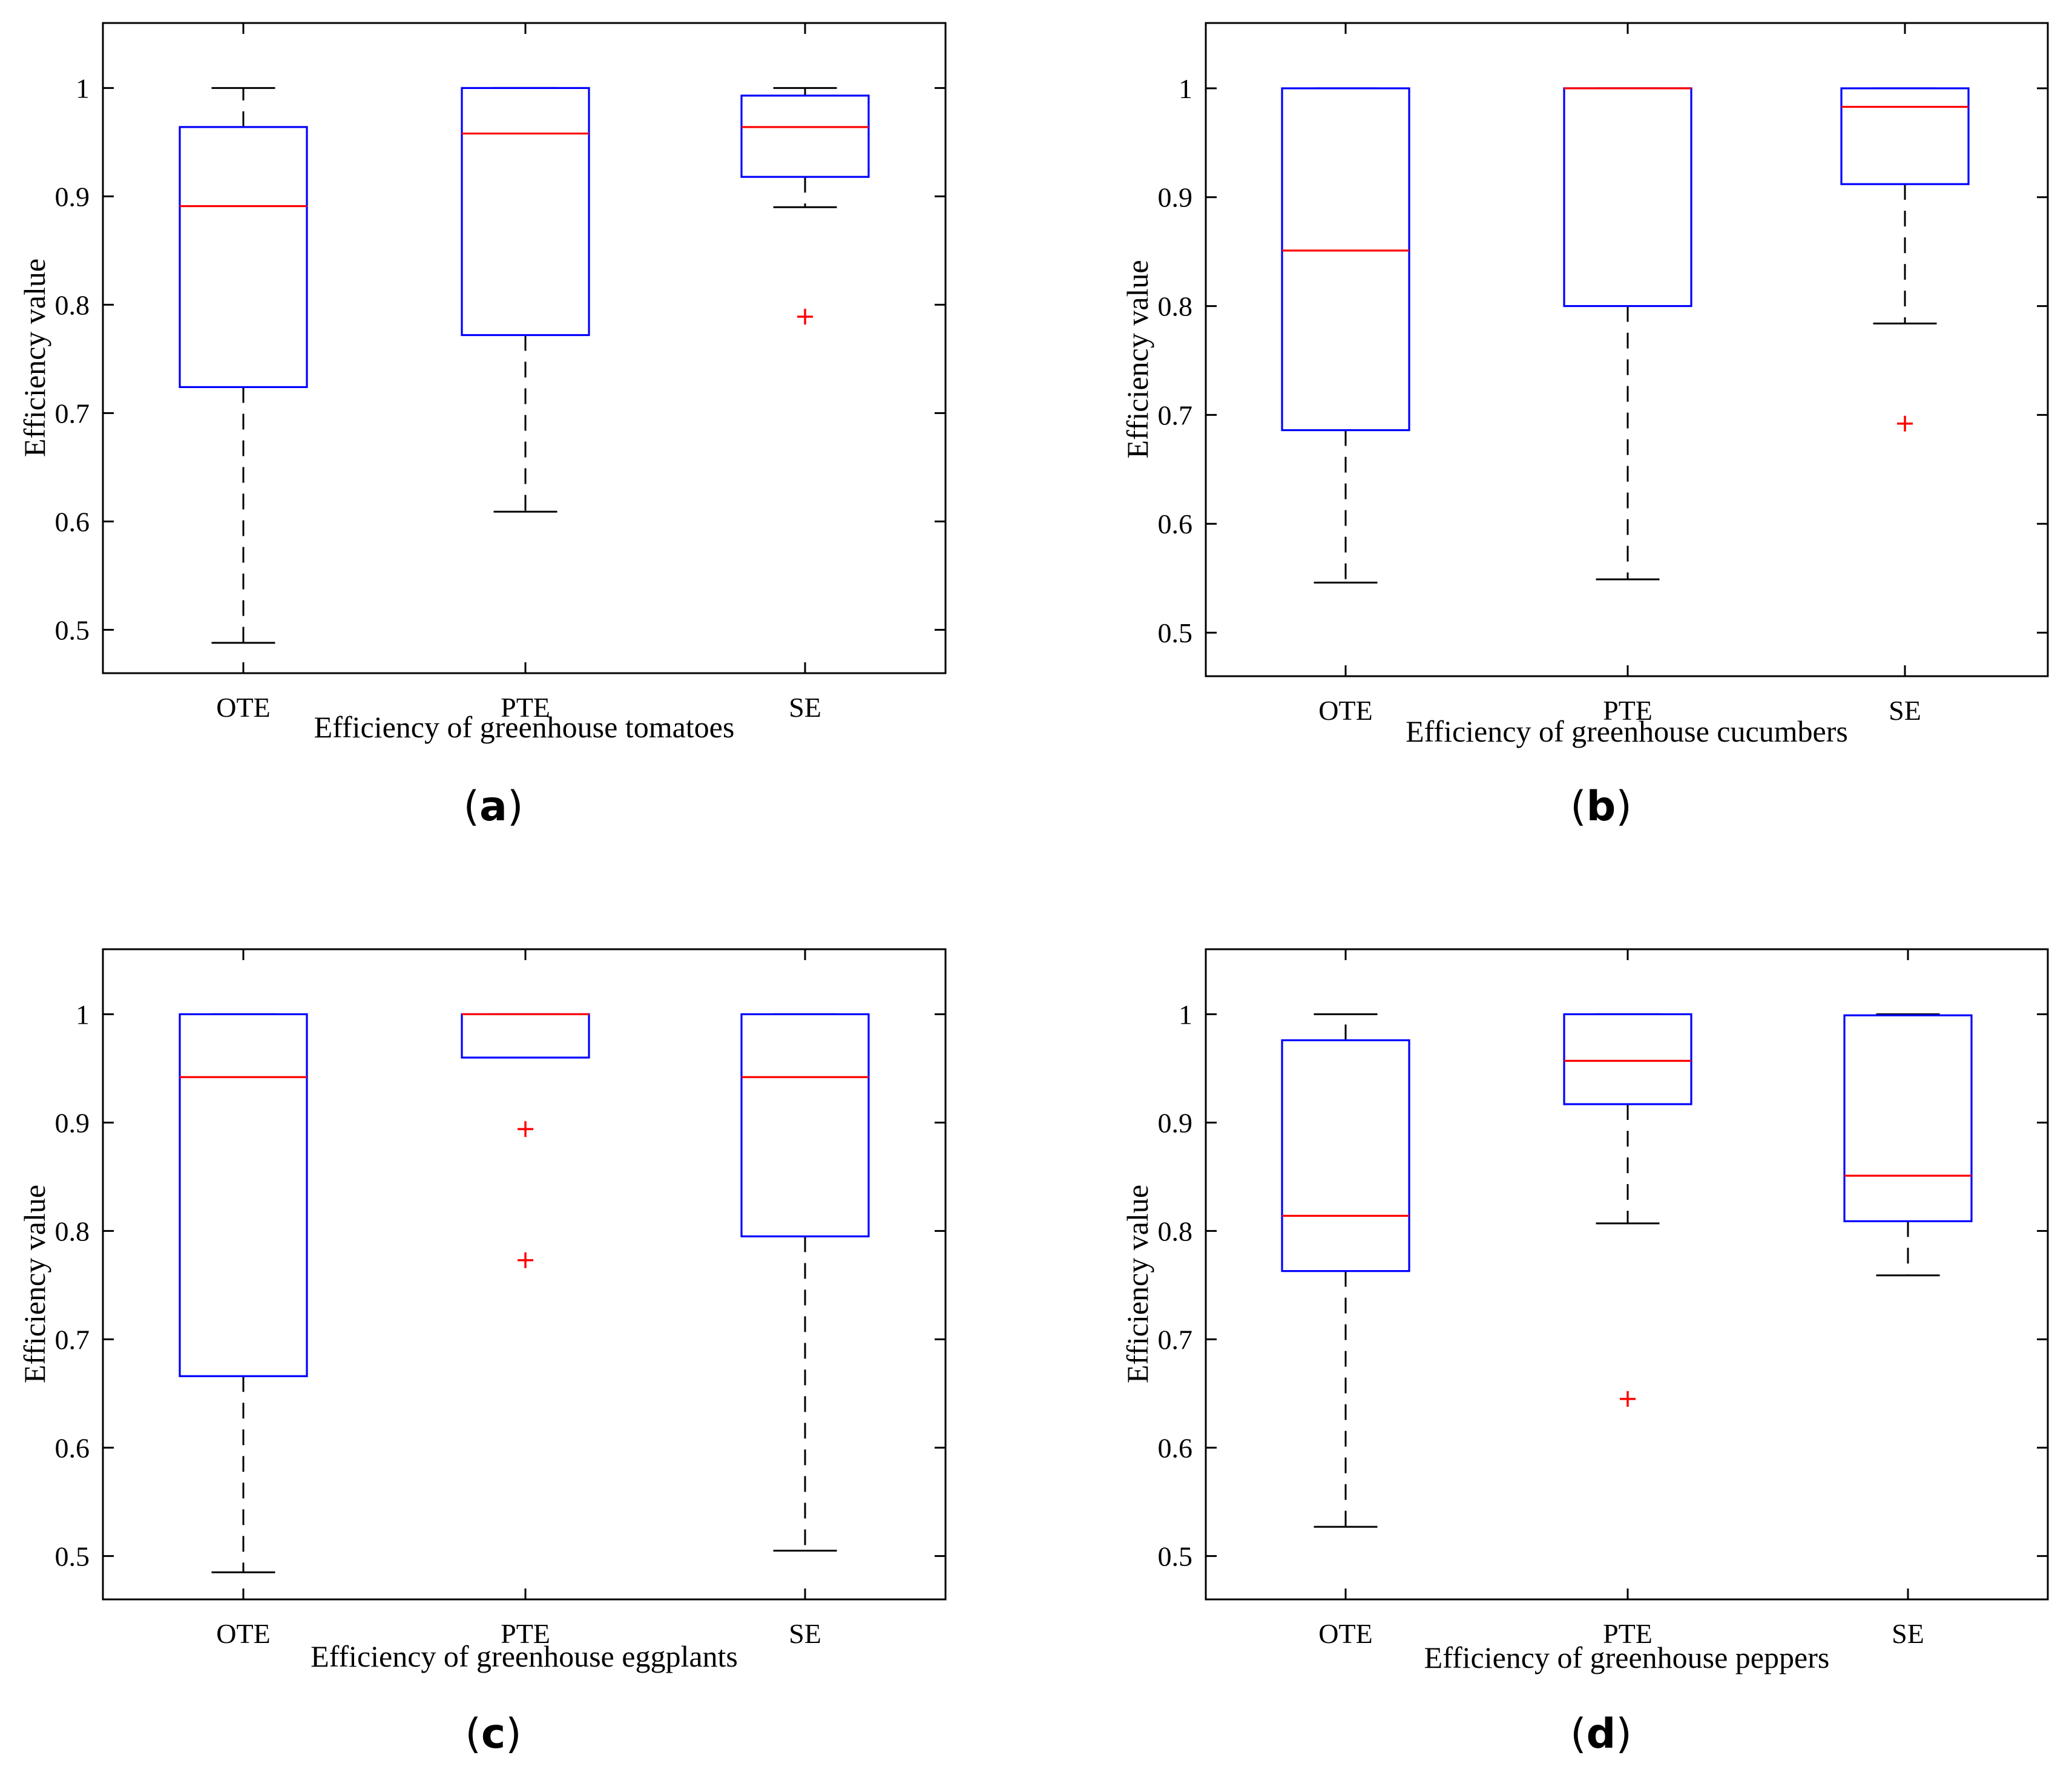 The height and width of the screenshot is (1781, 2072). What do you see at coordinates (1627, 731) in the screenshot?
I see `x-axis-label: Efficiency of greenhouse cucumbers` at bounding box center [1627, 731].